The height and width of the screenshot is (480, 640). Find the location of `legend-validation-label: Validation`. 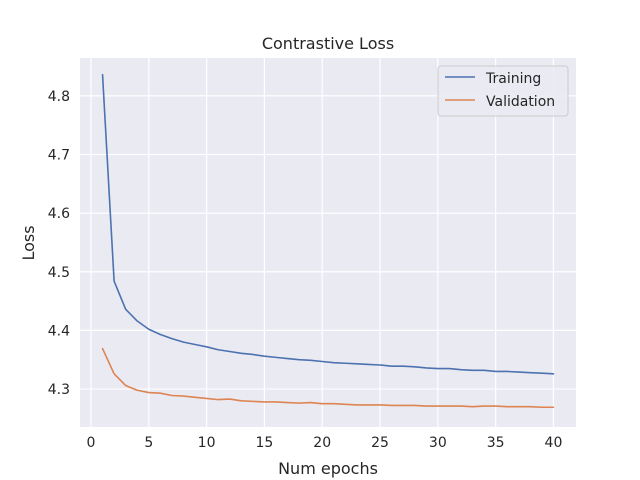

legend-validation-label: Validation is located at coordinates (520, 102).